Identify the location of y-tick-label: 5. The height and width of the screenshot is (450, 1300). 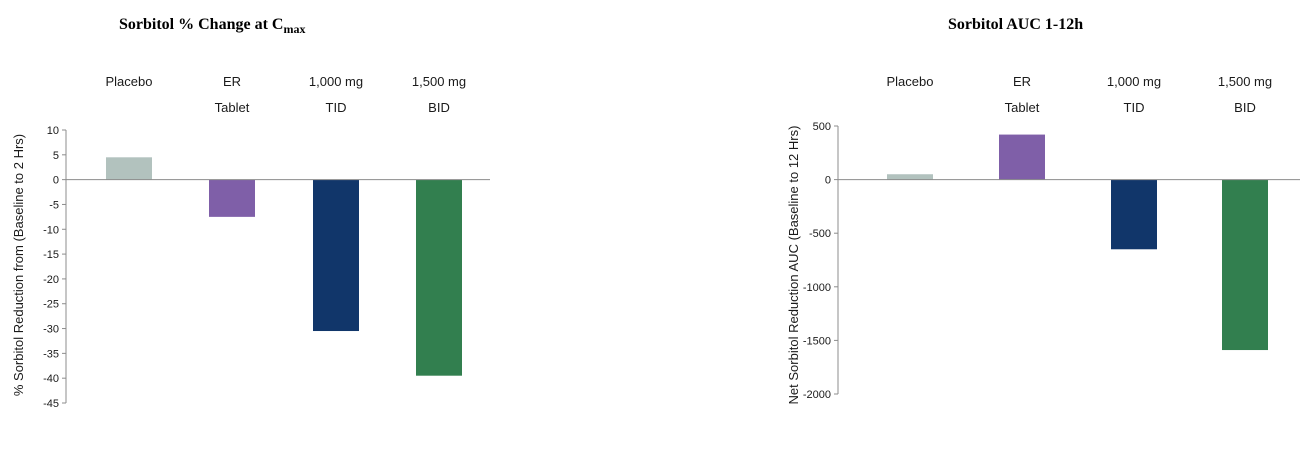
(56, 156).